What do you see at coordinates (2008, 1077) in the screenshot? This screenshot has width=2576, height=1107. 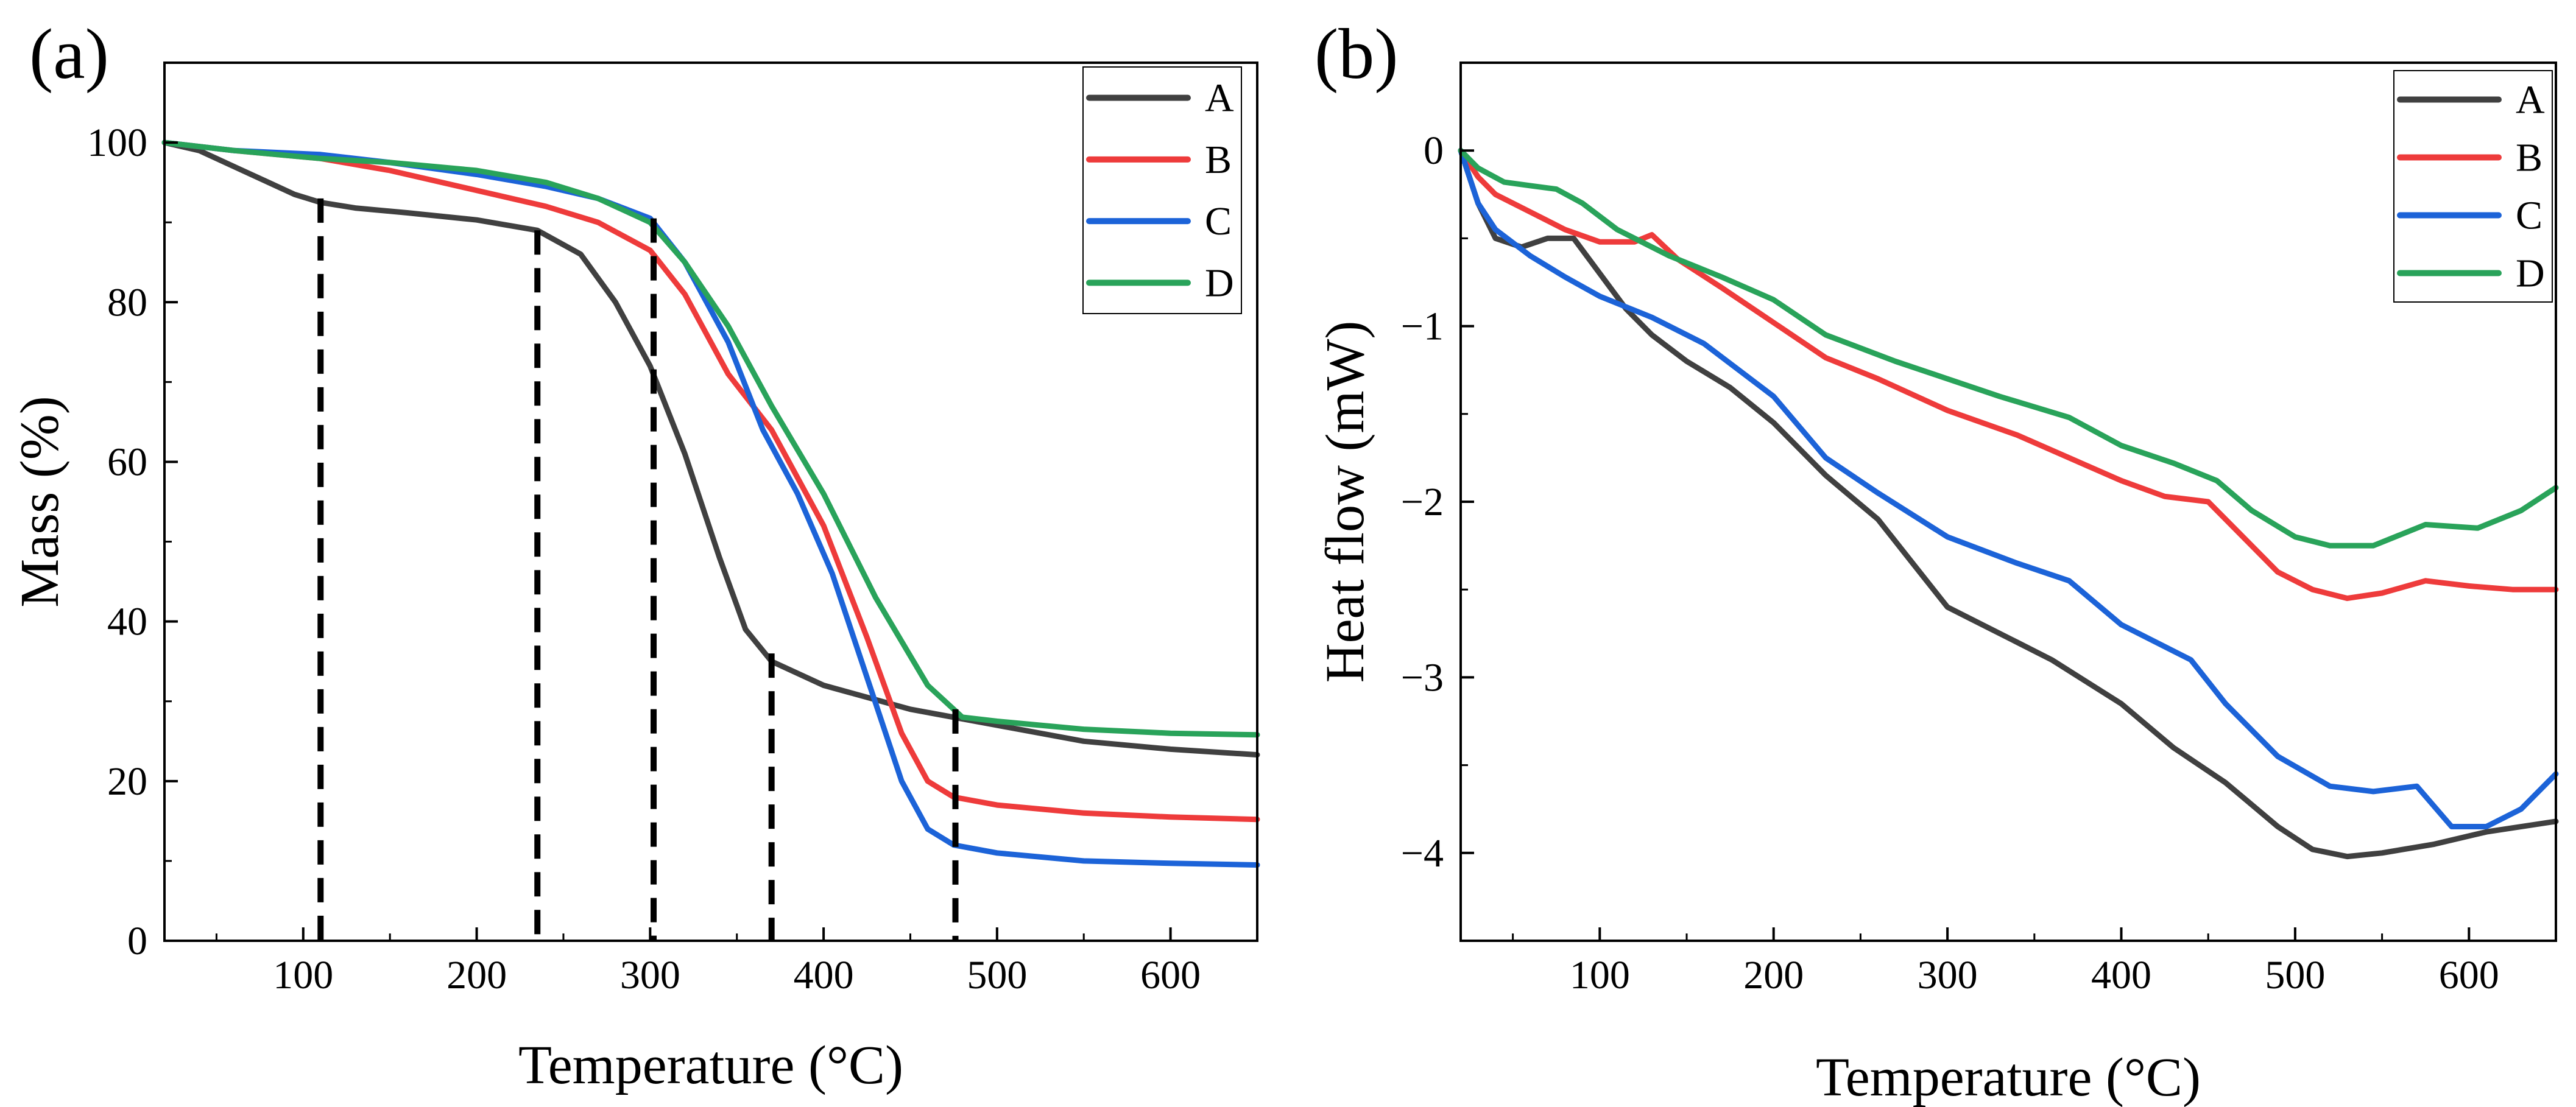 I see `x-axis-title-b: Temperature (°C)` at bounding box center [2008, 1077].